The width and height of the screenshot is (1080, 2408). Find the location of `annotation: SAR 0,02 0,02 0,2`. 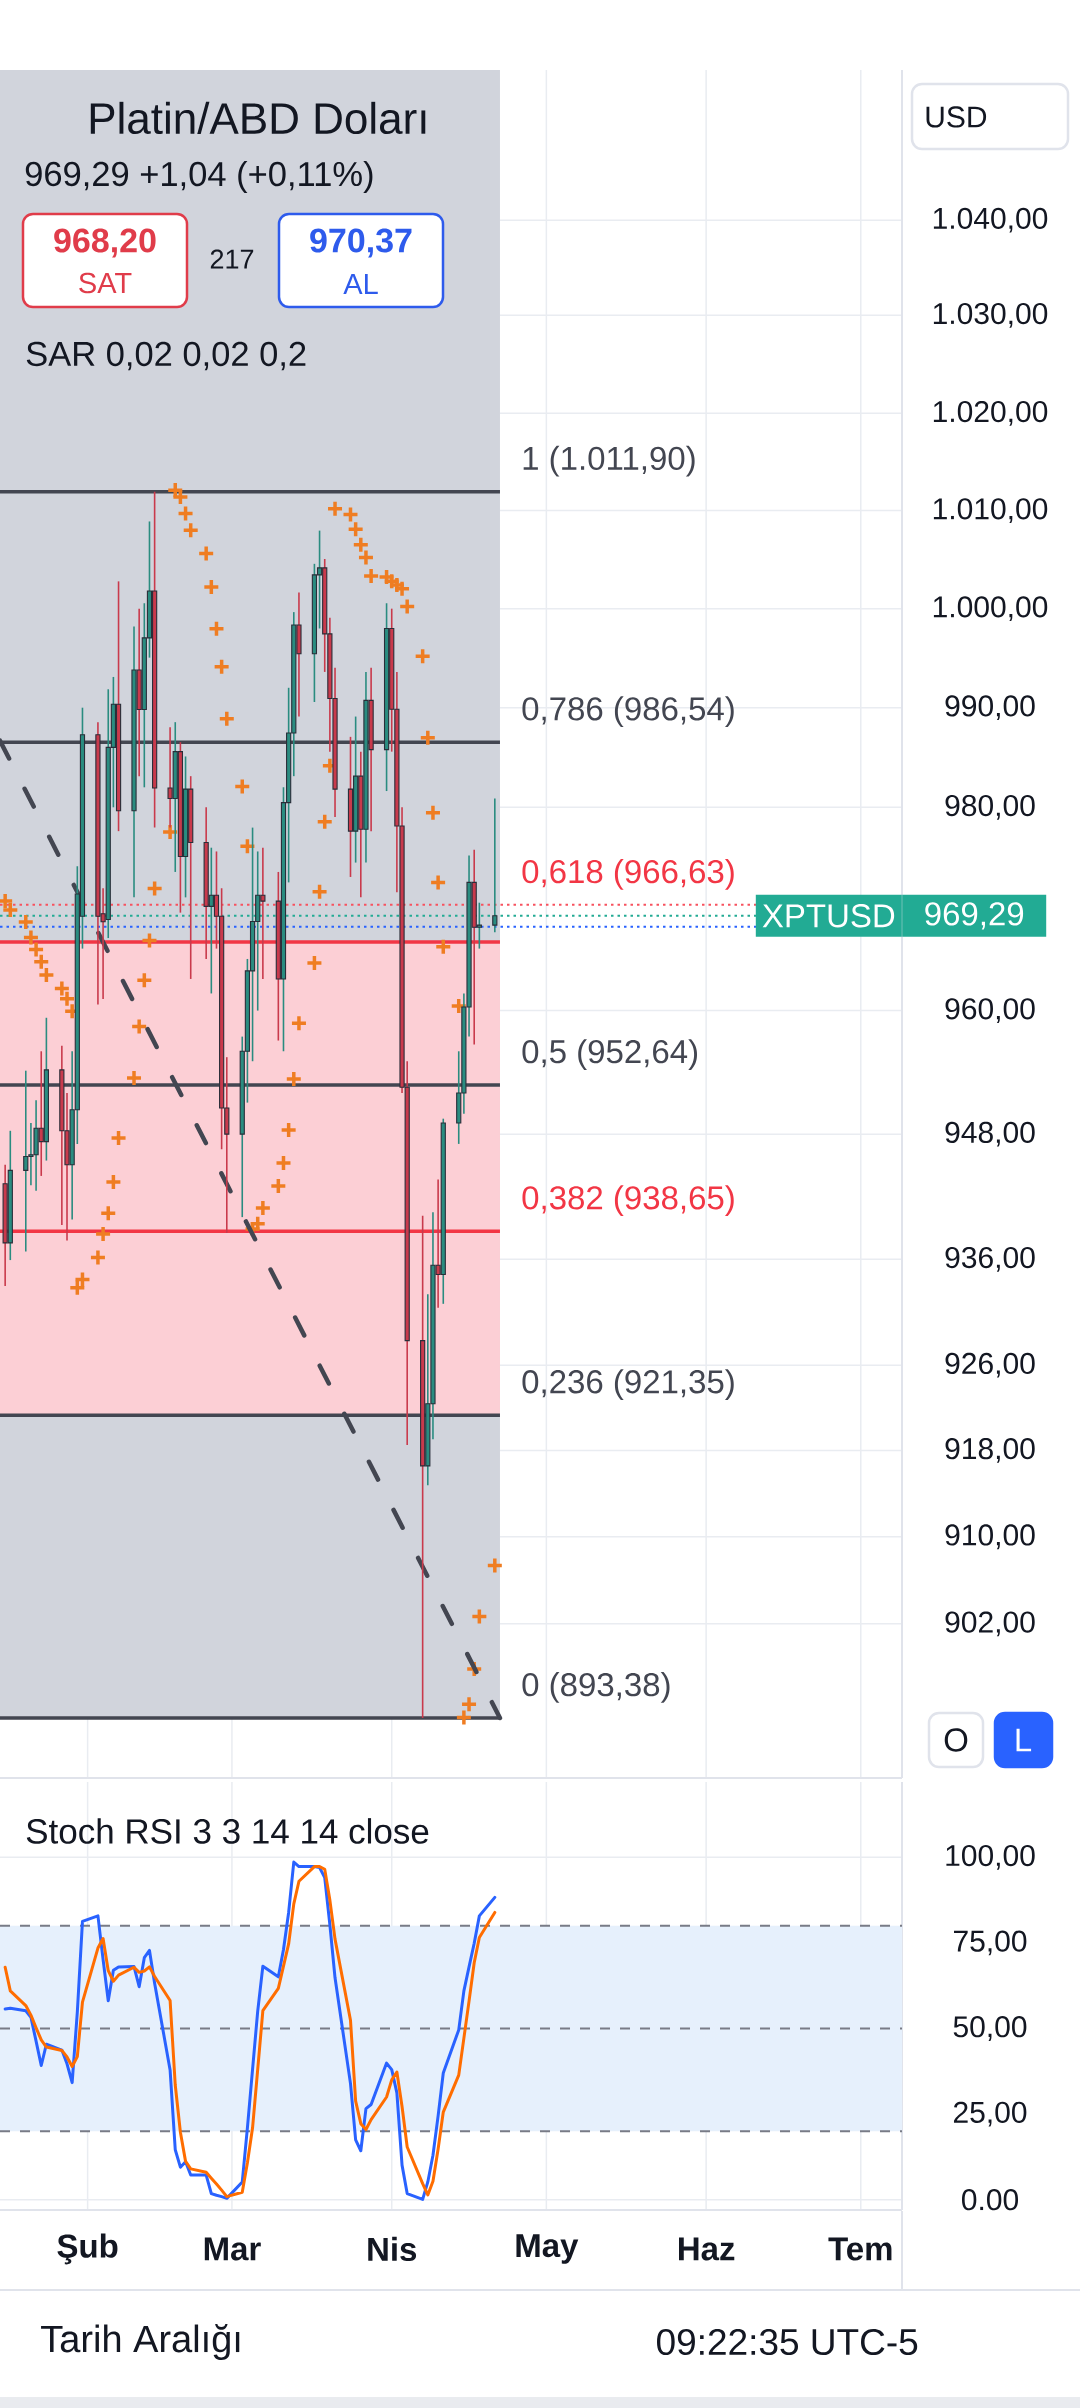

annotation: SAR 0,02 0,02 0,2 is located at coordinates (166, 356).